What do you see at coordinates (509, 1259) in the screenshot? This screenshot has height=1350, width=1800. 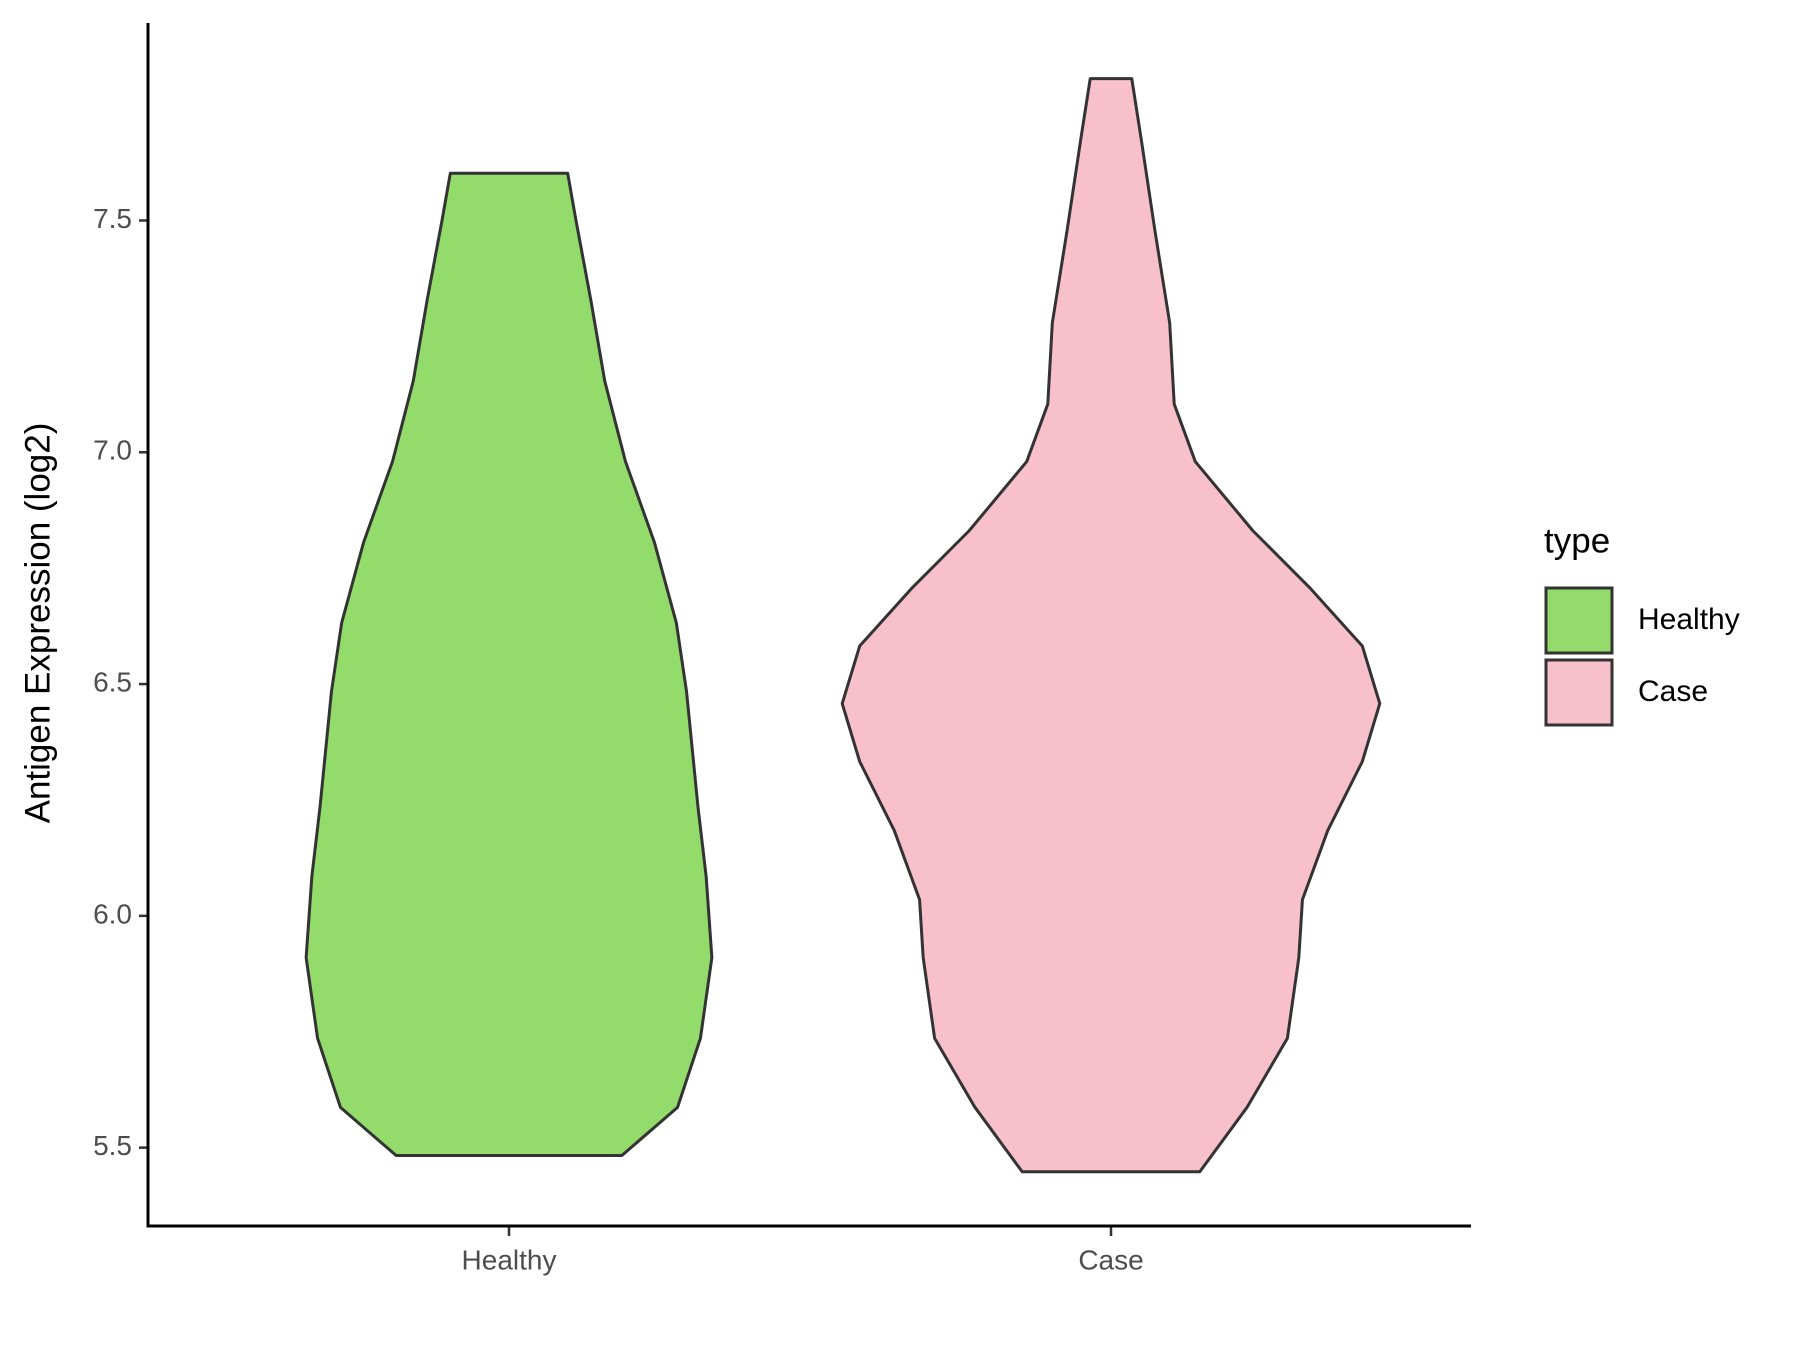 I see `x-tick-label: Healthy` at bounding box center [509, 1259].